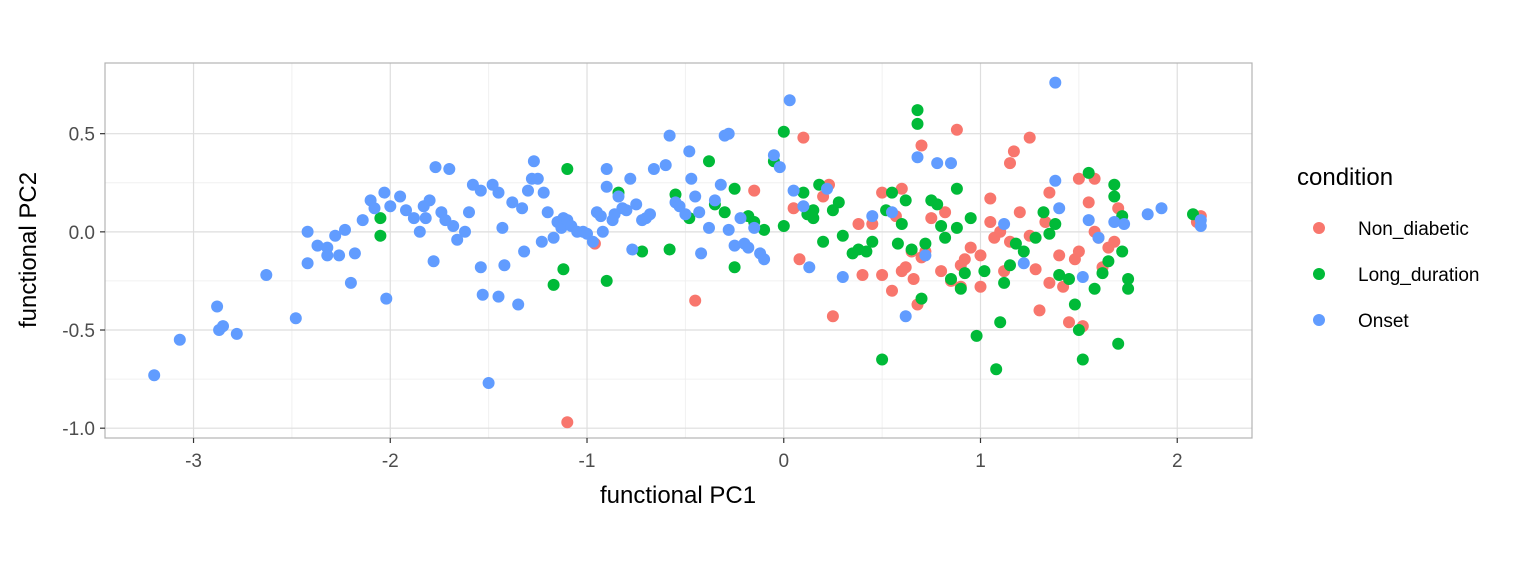 The image size is (1536, 576). What do you see at coordinates (1319, 274) in the screenshot?
I see `legend-key-long-duration` at bounding box center [1319, 274].